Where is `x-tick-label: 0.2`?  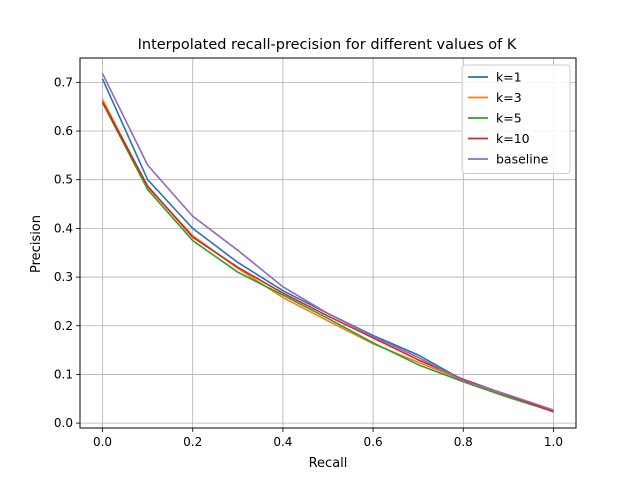
x-tick-label: 0.2 is located at coordinates (192, 442).